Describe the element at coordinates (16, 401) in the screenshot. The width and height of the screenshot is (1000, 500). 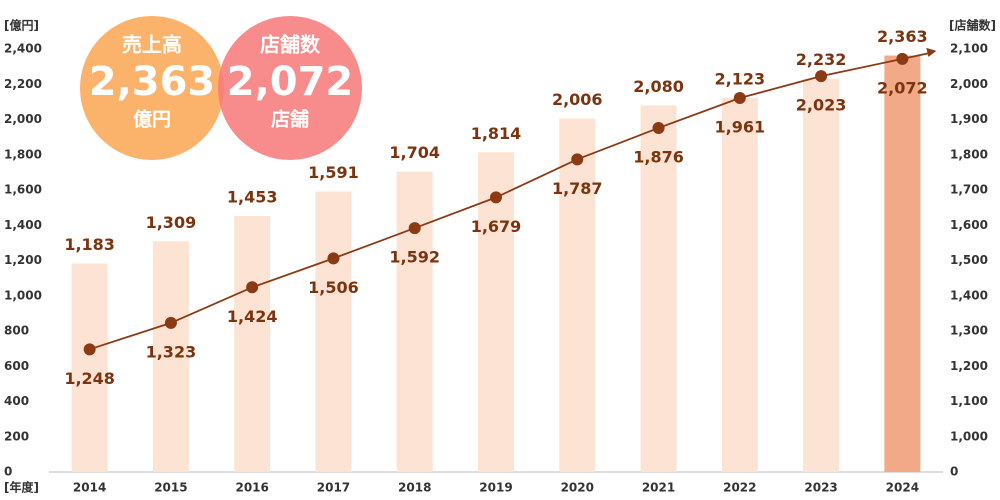
I see `y-tick-label: 400` at that location.